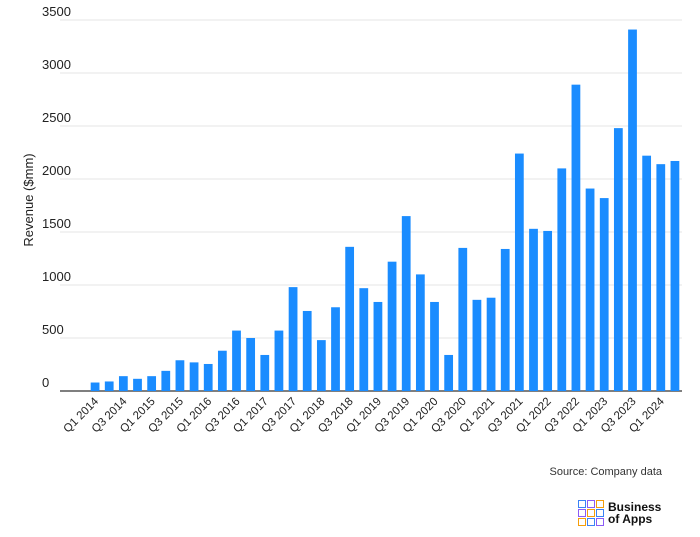 The height and width of the screenshot is (537, 700). Describe the element at coordinates (45, 382) in the screenshot. I see `y-tick-label: 0` at that location.